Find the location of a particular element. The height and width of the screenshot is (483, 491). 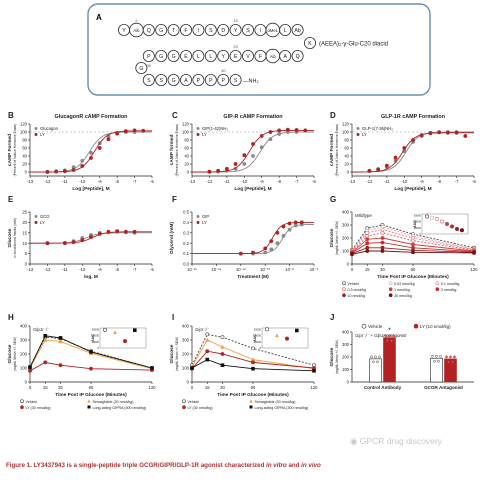

residue-label: Y is located at coordinates (223, 57).